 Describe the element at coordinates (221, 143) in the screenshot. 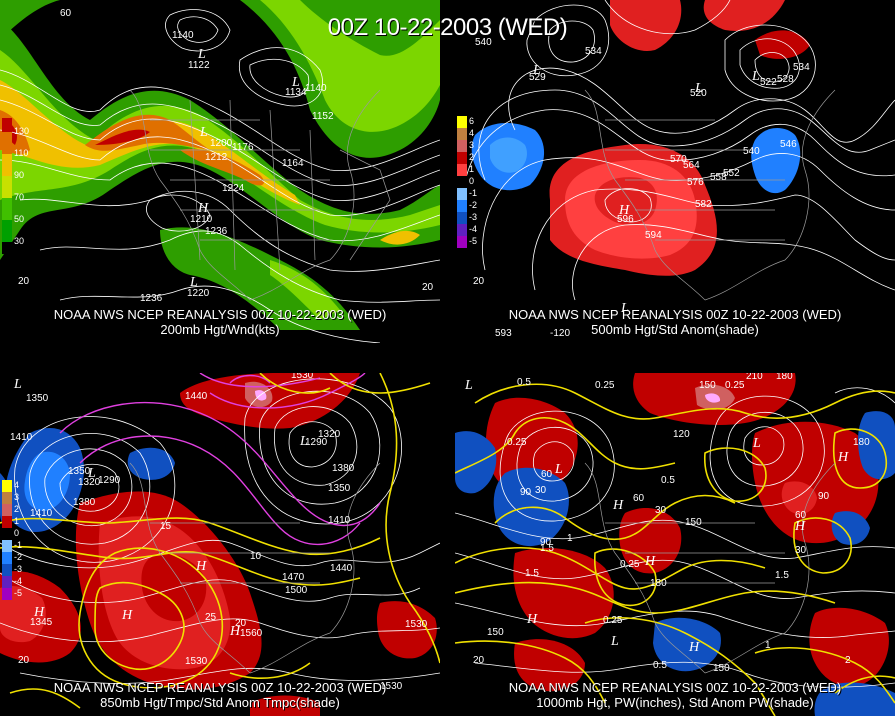

I see `contour-label: 1200` at that location.